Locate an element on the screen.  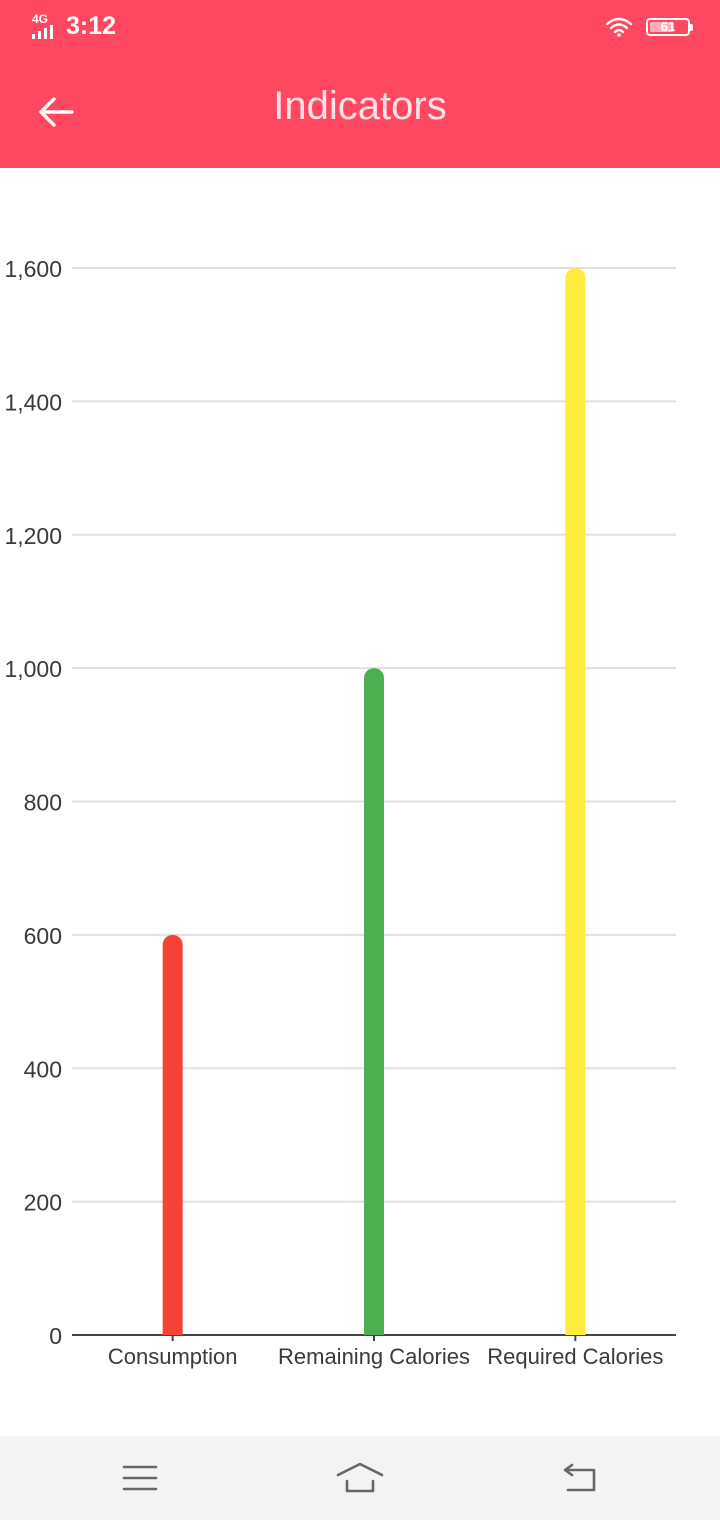
app-bar: Indicators is located at coordinates (360, 112).